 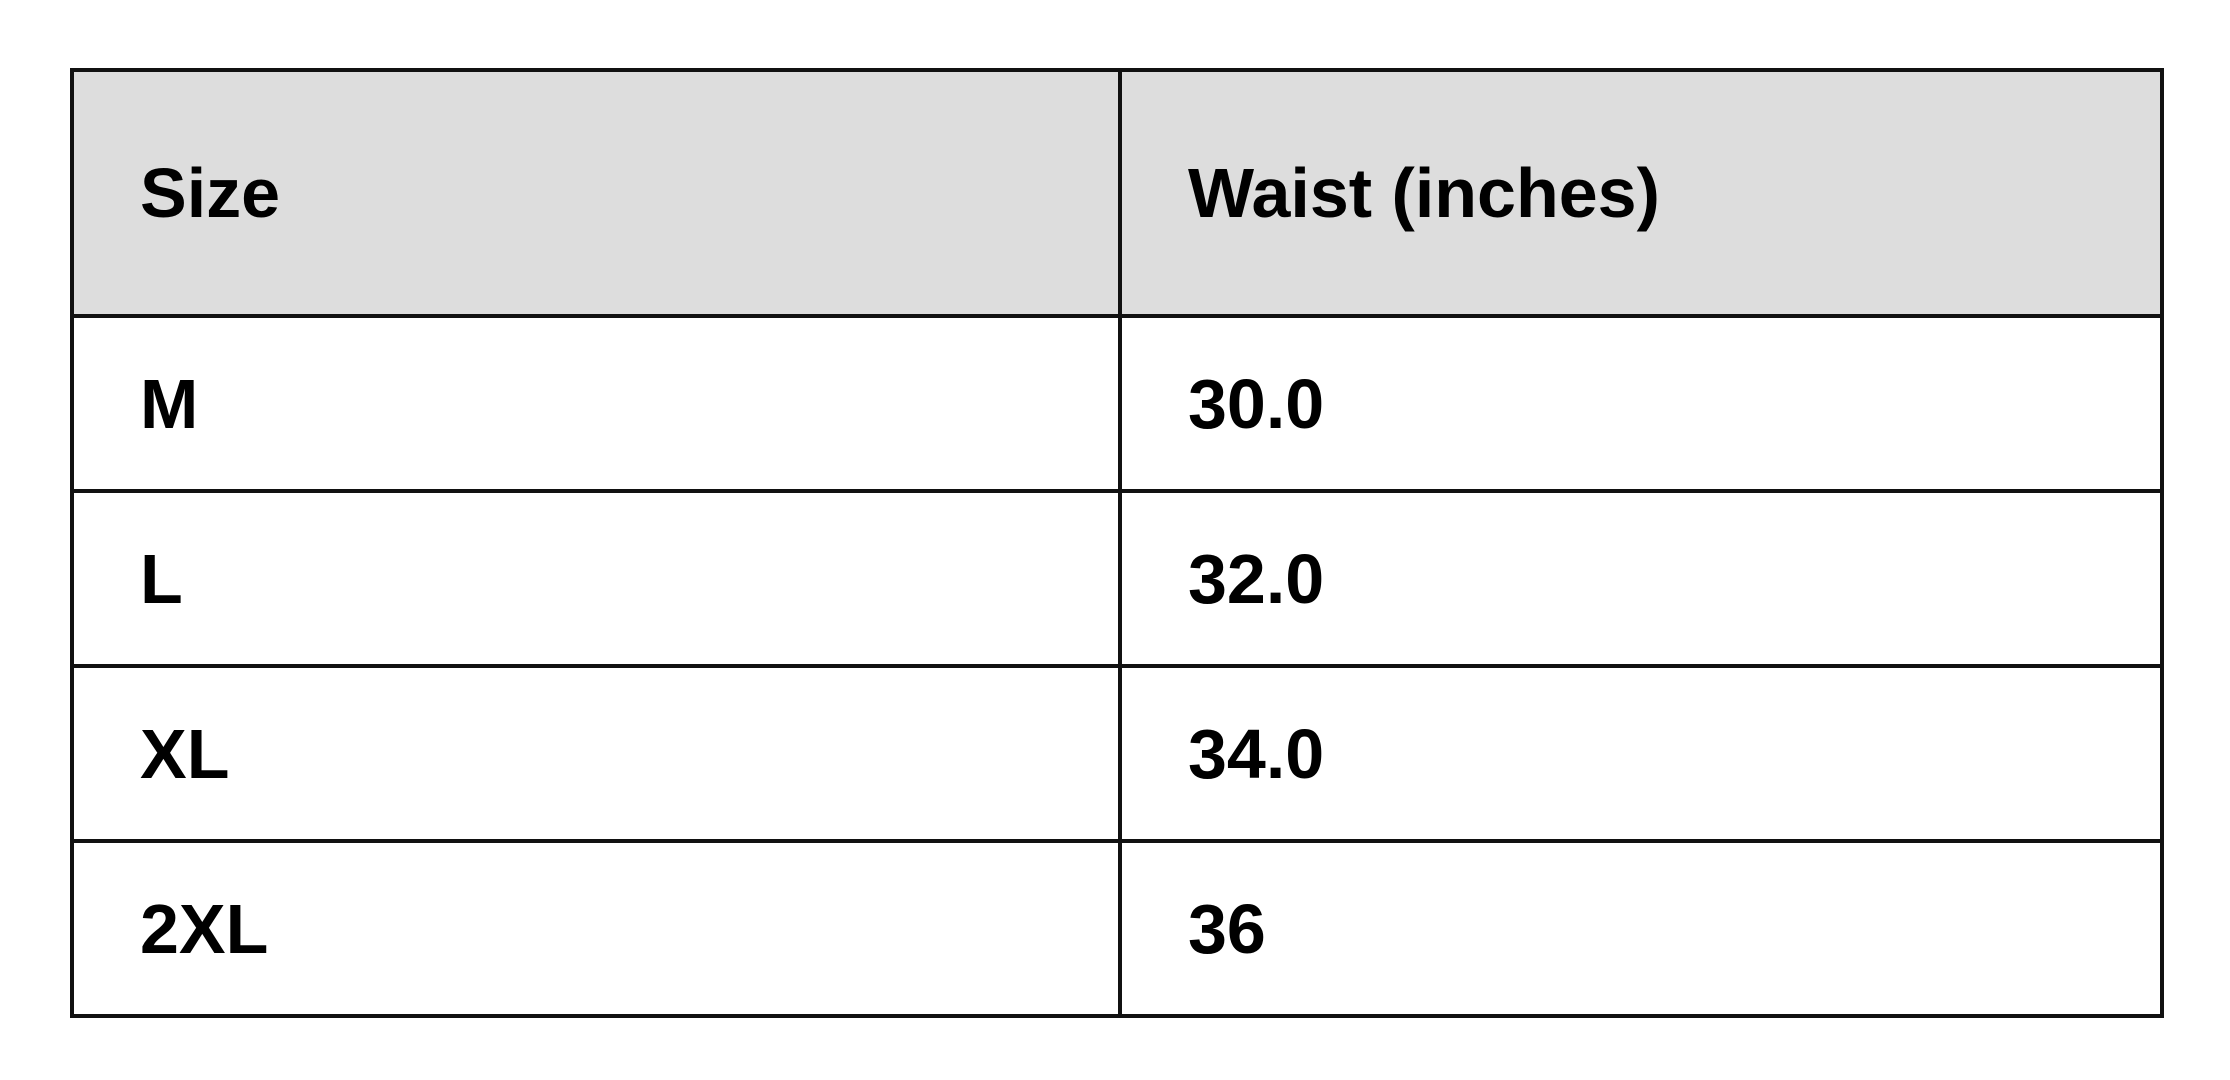 I want to click on cell-waist: 32.0, so click(x=1641, y=578).